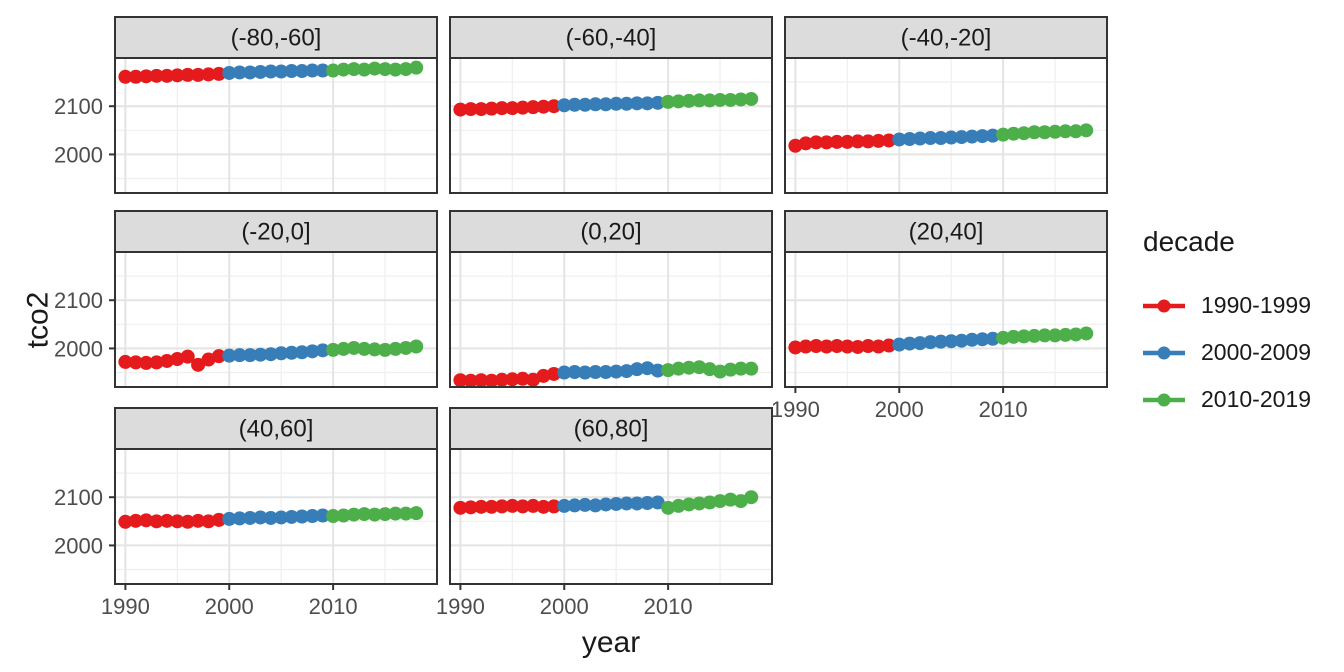 The height and width of the screenshot is (672, 1344). I want to click on x-tick-label: 1990, so click(795, 409).